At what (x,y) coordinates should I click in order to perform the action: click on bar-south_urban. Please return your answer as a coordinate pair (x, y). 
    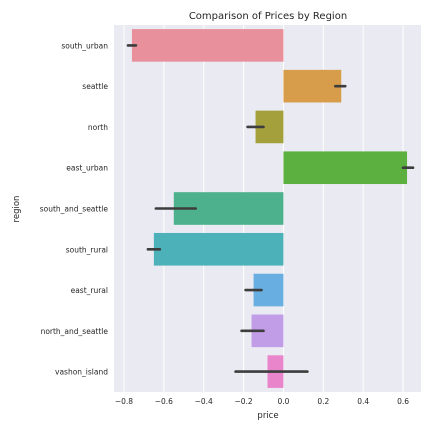
    Looking at the image, I should click on (207, 45).